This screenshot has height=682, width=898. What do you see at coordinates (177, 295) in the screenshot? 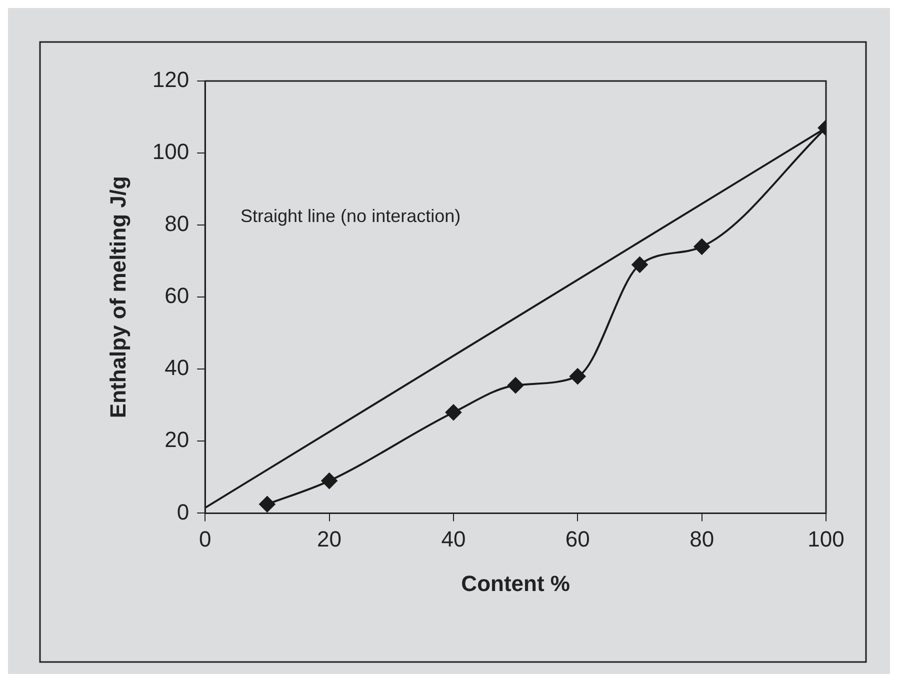
I see `y-tick-label: 60` at bounding box center [177, 295].